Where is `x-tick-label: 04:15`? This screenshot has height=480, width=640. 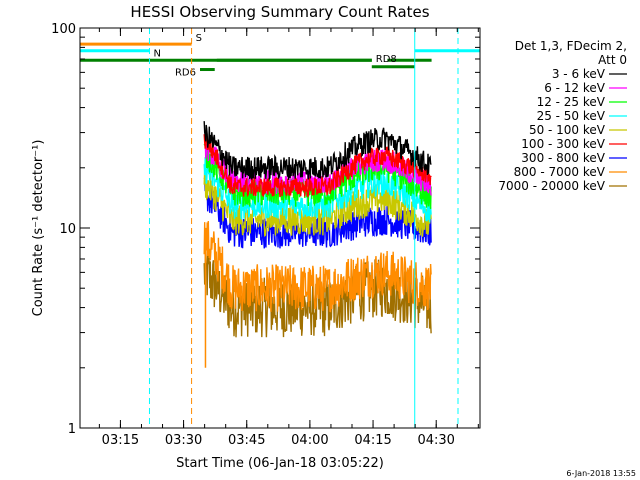
x-tick-label: 04:15 is located at coordinates (372, 440).